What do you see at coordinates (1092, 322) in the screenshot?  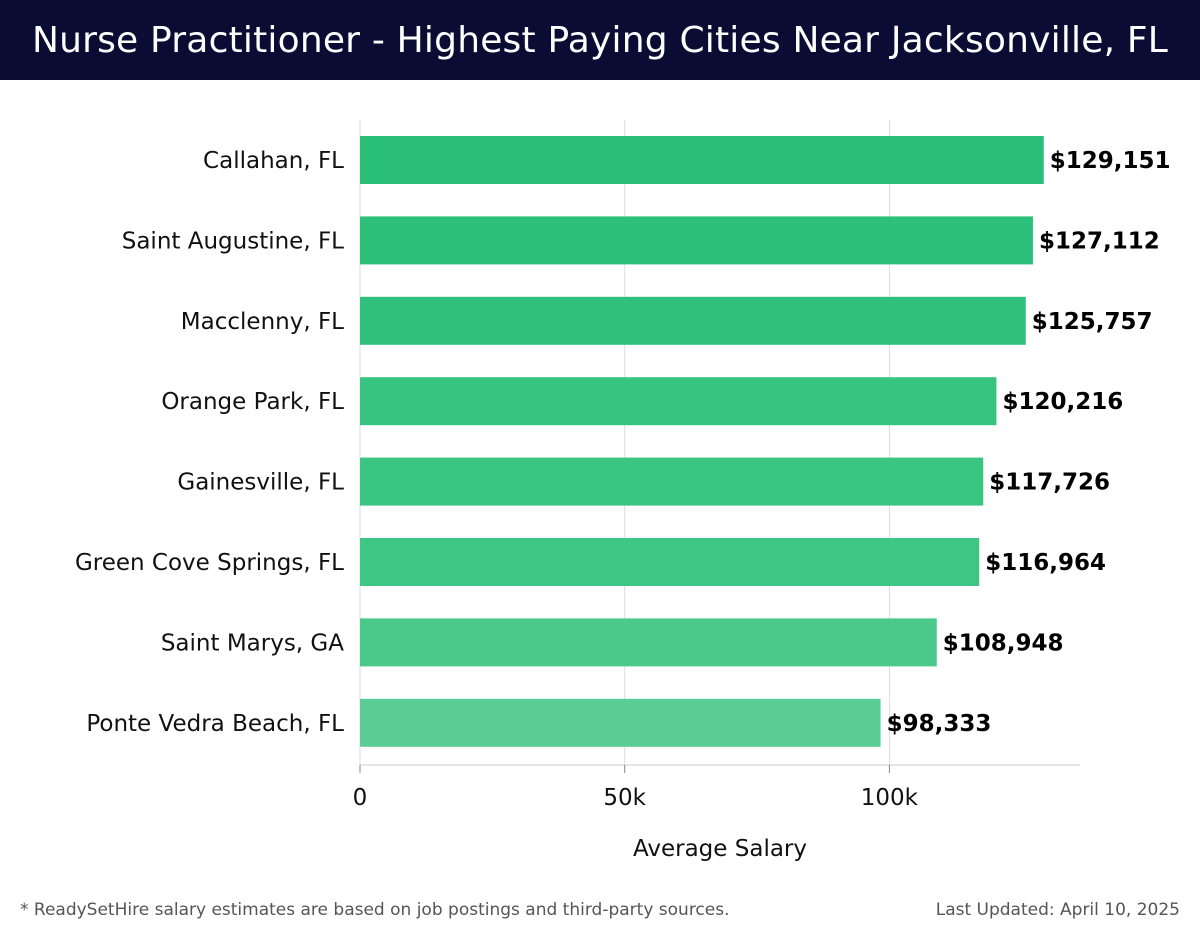 I see `value-label: $125,757` at bounding box center [1092, 322].